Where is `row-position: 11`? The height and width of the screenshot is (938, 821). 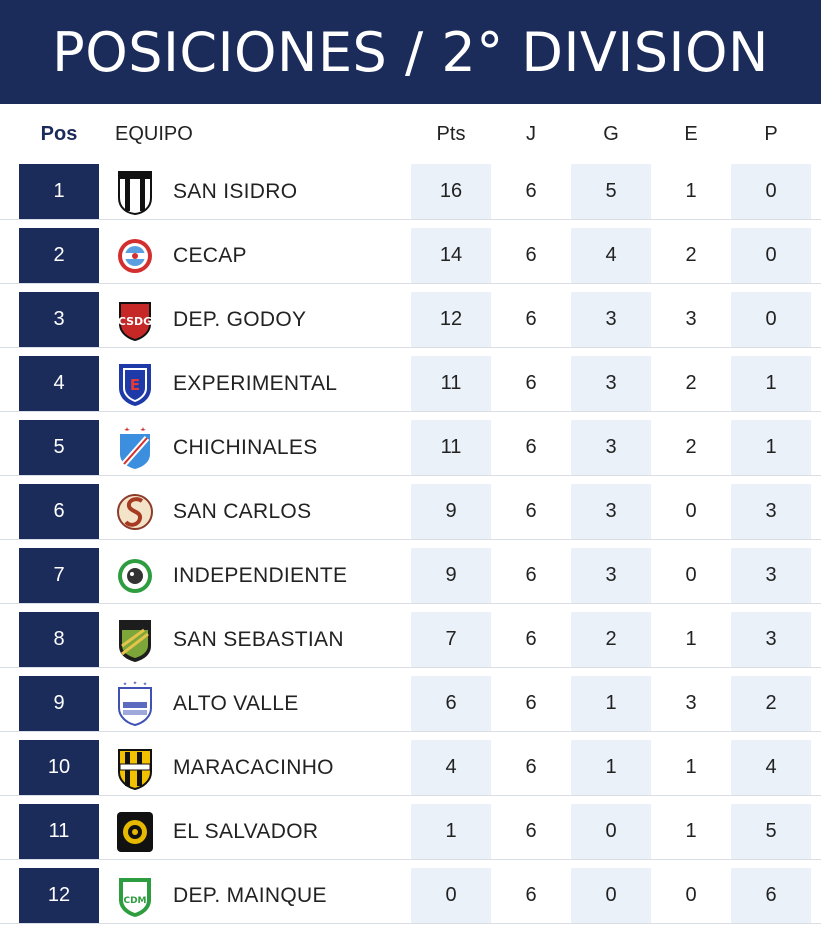
row-position: 11 is located at coordinates (59, 831).